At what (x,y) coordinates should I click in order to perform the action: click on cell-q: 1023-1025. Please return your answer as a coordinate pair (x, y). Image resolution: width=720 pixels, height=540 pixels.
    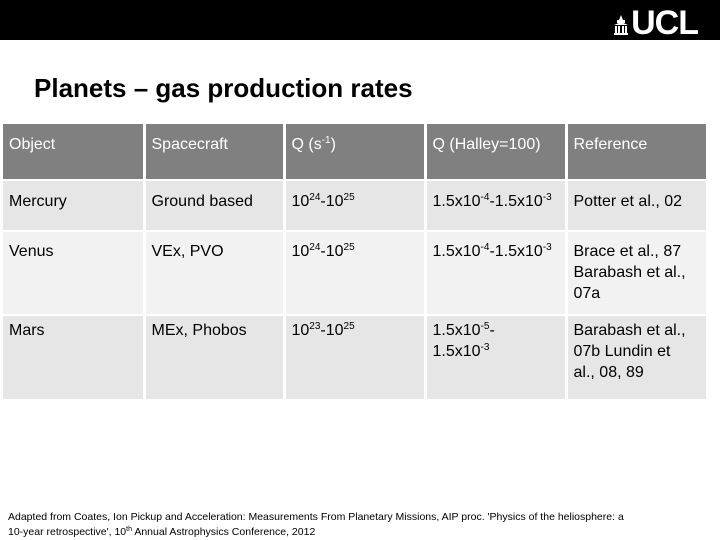
    Looking at the image, I should click on (355, 356).